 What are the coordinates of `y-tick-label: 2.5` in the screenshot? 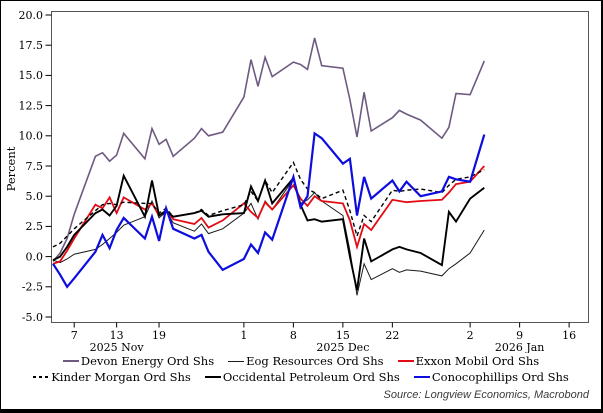 It's located at (35, 226).